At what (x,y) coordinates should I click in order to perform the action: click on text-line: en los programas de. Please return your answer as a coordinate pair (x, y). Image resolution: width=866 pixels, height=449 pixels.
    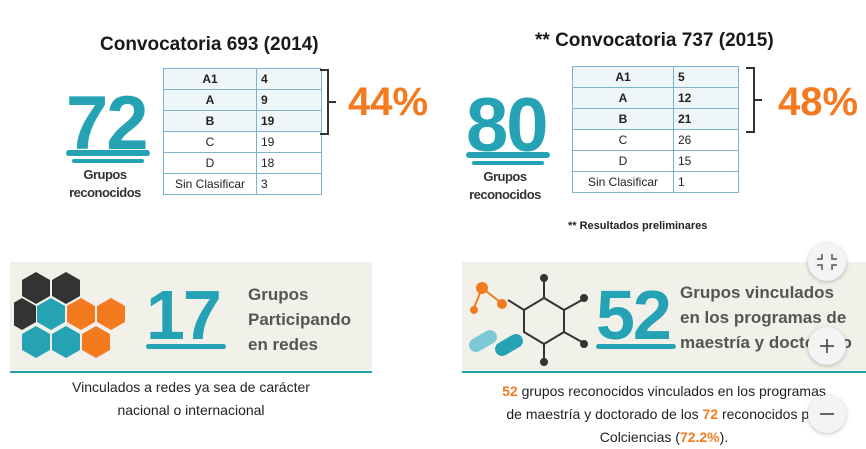
    Looking at the image, I should click on (763, 317).